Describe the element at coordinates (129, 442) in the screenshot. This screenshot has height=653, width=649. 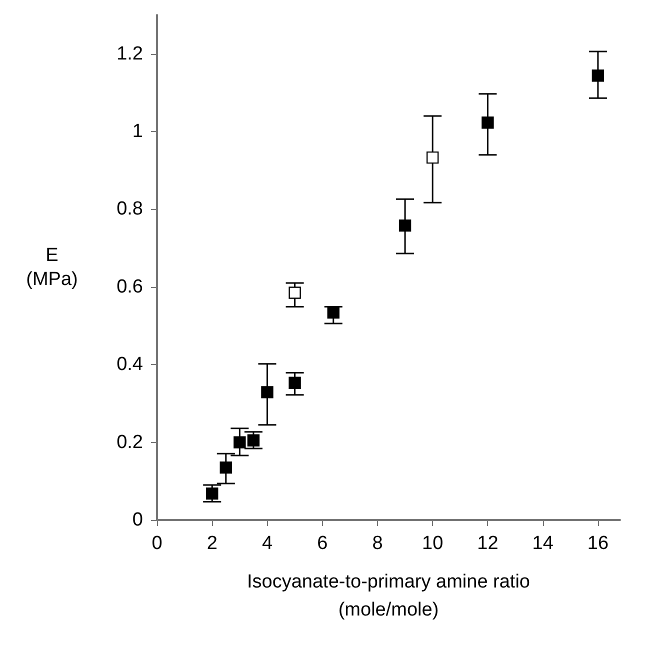
I see `y-tick-label: 0.2` at that location.